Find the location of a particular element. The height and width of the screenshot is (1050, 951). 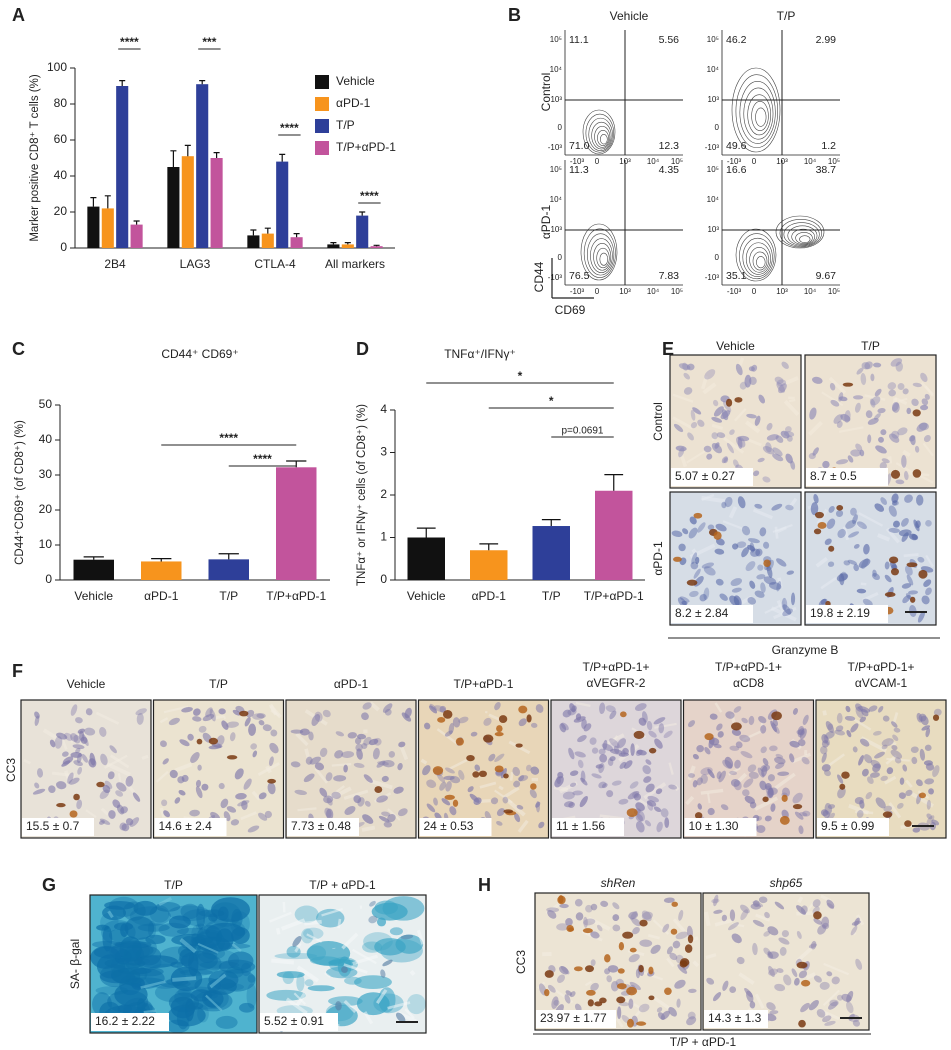

quant-label: 16.2 ± 2.22 is located at coordinates (125, 1021).